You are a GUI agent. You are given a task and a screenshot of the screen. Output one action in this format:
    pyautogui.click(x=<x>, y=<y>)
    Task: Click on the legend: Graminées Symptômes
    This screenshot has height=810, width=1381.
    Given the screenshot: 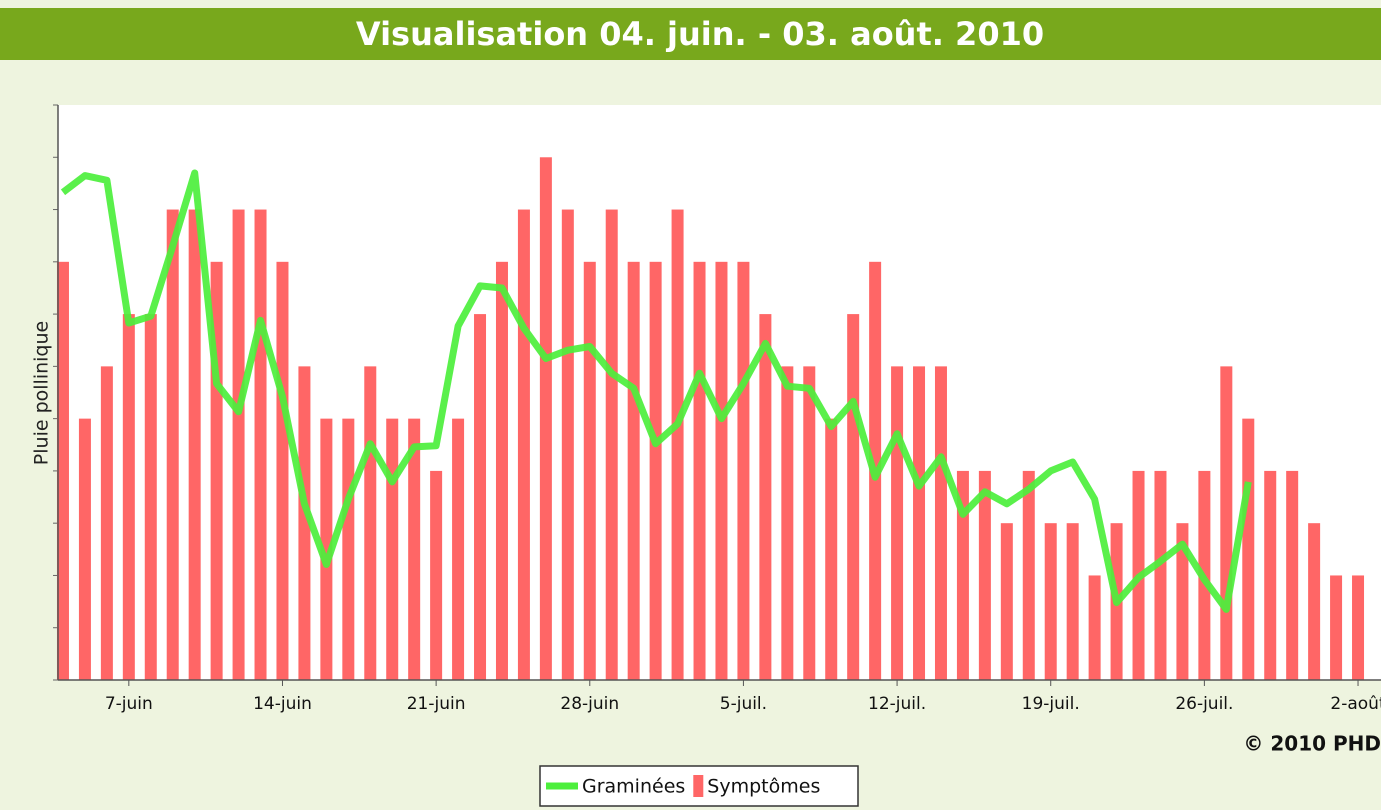 What is the action you would take?
    pyautogui.click(x=699, y=786)
    